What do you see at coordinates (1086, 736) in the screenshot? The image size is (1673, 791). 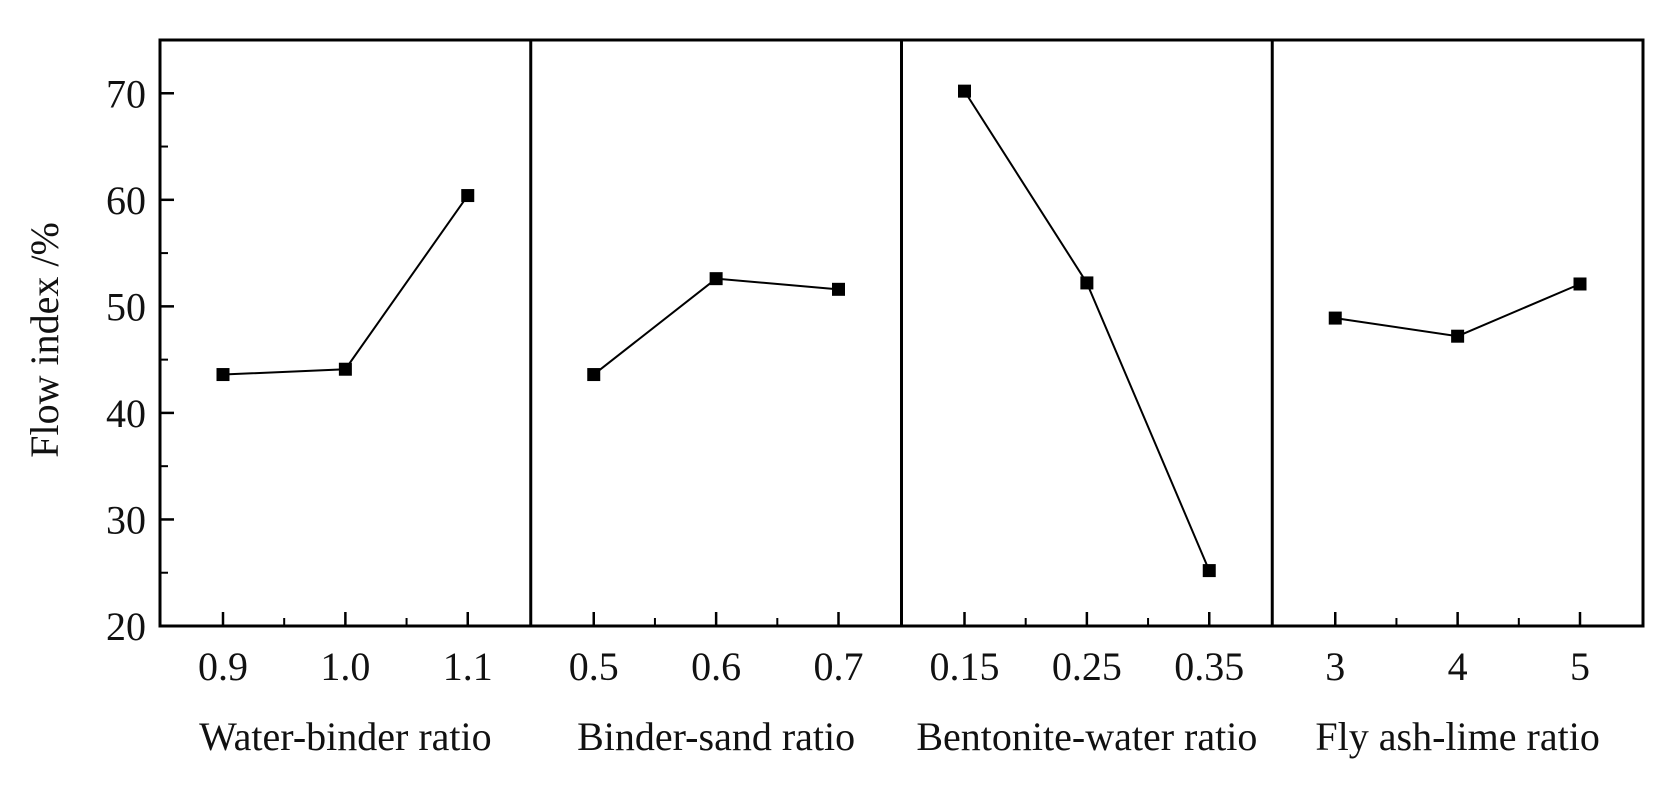 I see `x-axis-title: Bentonite-water ratio` at bounding box center [1086, 736].